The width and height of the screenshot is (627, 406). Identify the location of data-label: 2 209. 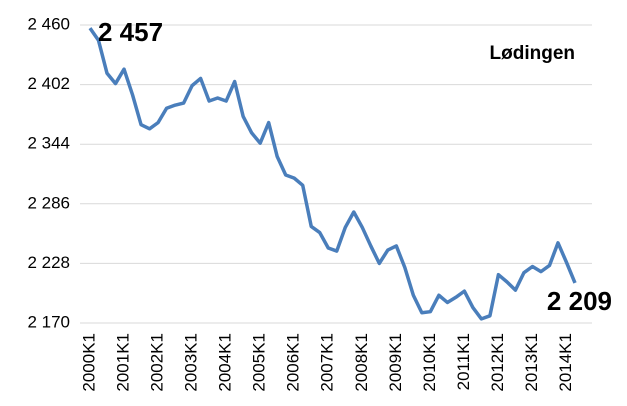
(579, 301).